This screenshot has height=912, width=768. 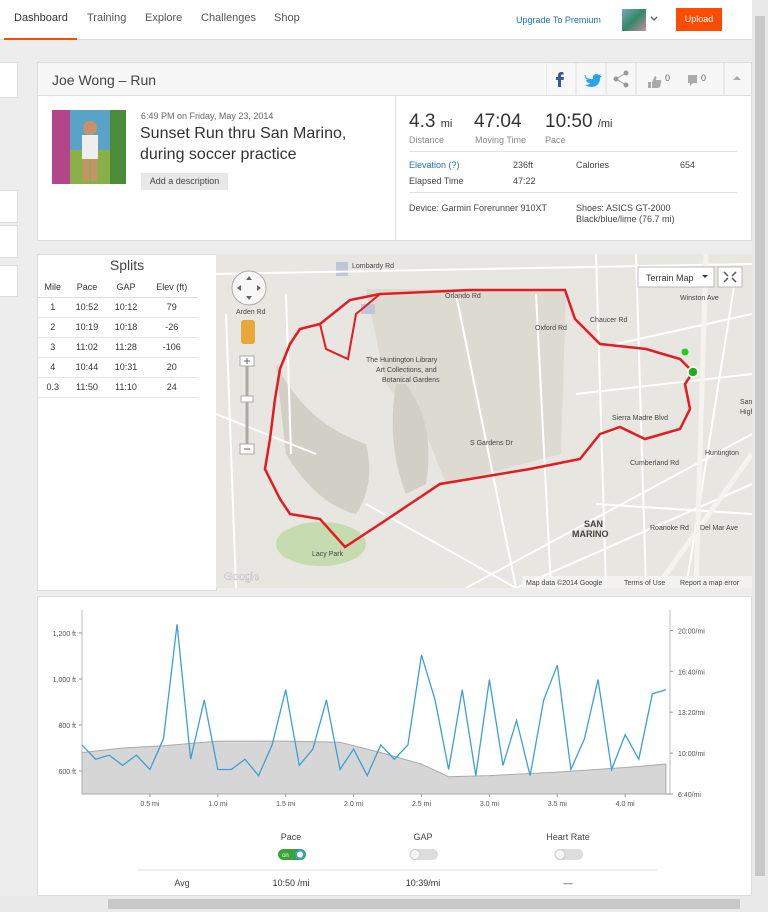 What do you see at coordinates (691, 672) in the screenshot?
I see `y2-tick-label: 16:40/mi` at bounding box center [691, 672].